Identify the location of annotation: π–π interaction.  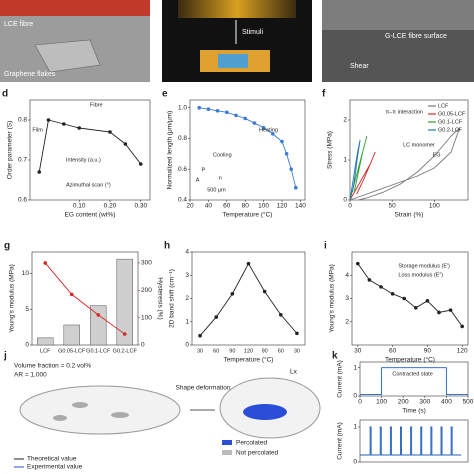
(404, 112).